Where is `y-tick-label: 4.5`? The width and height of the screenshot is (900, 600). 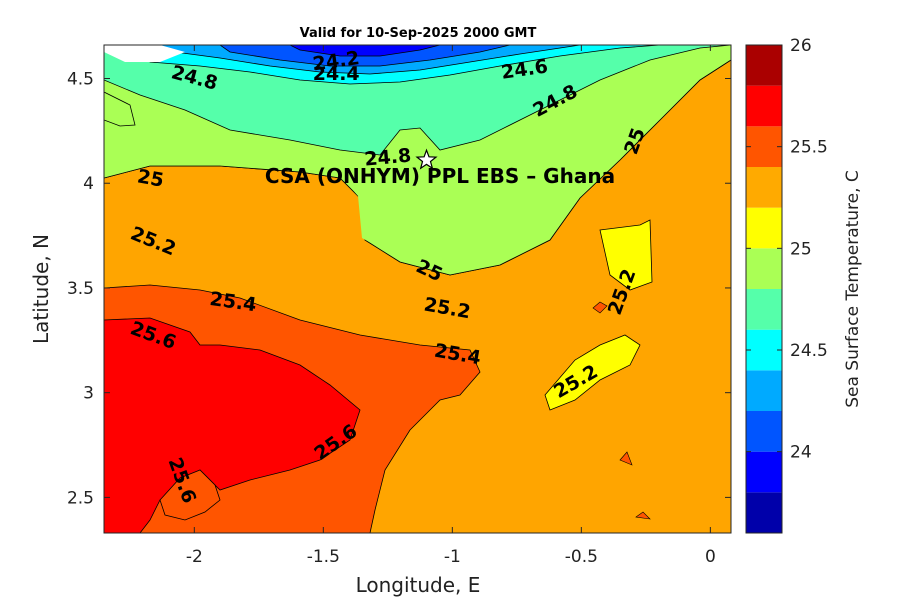
y-tick-label: 4.5 is located at coordinates (80, 80).